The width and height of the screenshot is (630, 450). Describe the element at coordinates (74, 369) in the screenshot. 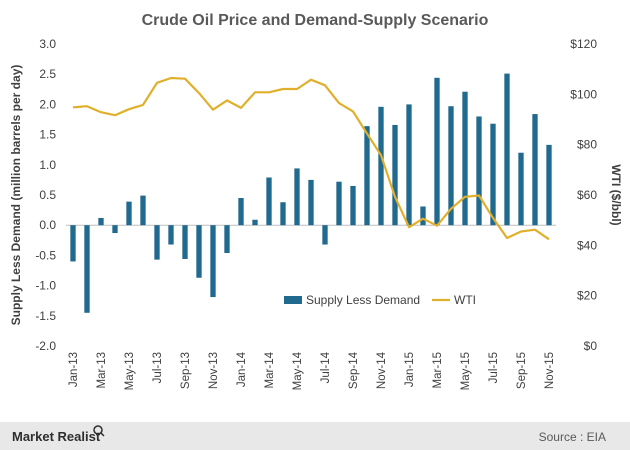

I see `x-tick-label: Jan-13` at that location.